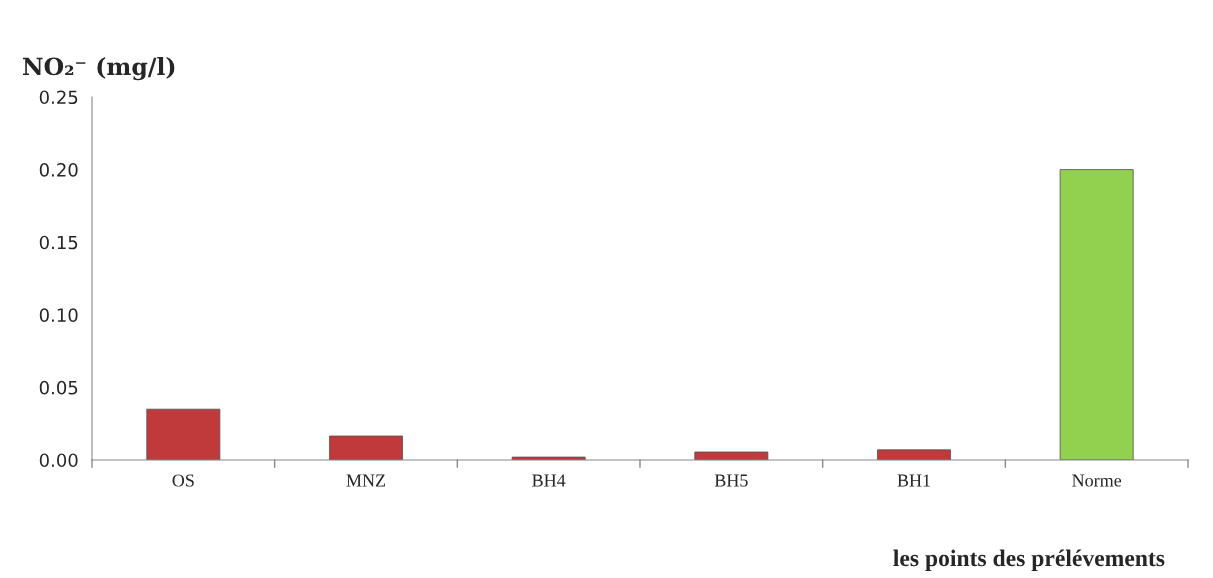  What do you see at coordinates (731, 480) in the screenshot?
I see `x-tick-label: BH5` at bounding box center [731, 480].